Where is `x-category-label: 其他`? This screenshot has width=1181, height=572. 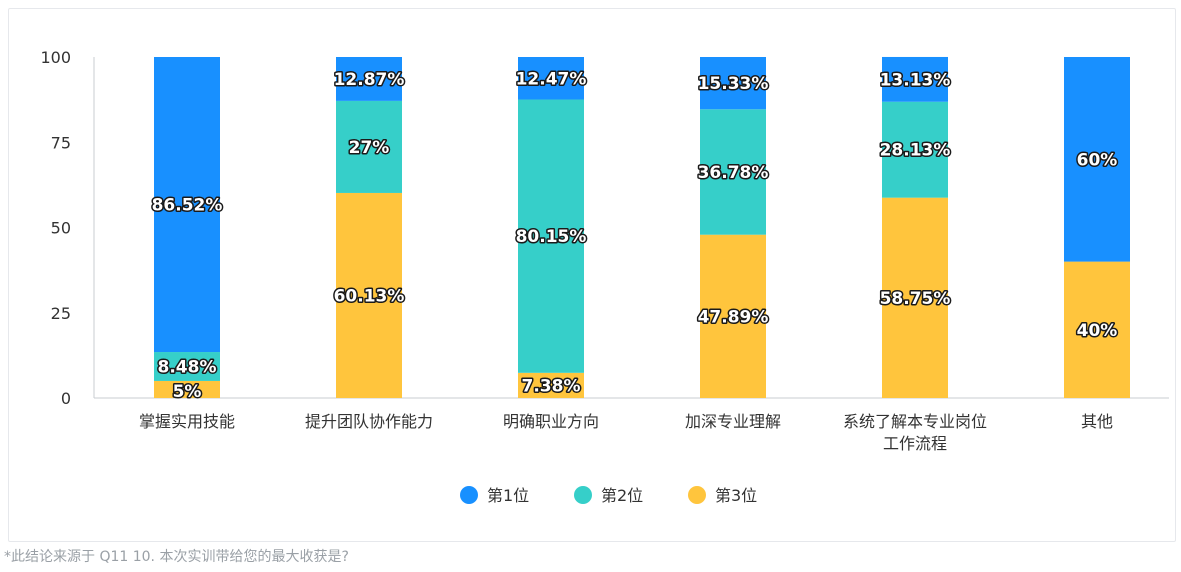 x-category-label: 其他 is located at coordinates (1097, 421).